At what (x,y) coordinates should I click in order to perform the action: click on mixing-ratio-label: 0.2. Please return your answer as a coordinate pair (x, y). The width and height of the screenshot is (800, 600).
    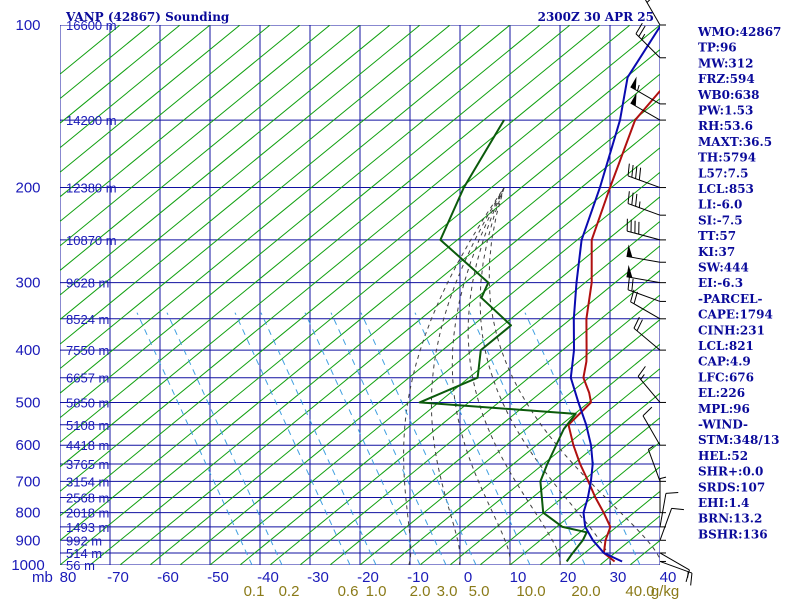
    Looking at the image, I should click on (289, 591).